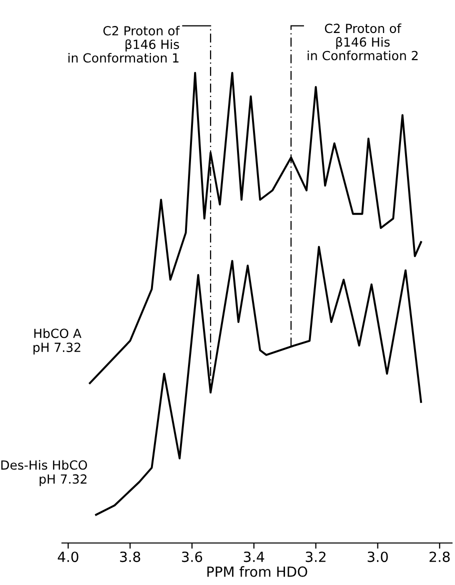  What do you see at coordinates (124, 44) in the screenshot?
I see `ref-line-label: C2 Proton of β146 His in Conformation 1` at bounding box center [124, 44].